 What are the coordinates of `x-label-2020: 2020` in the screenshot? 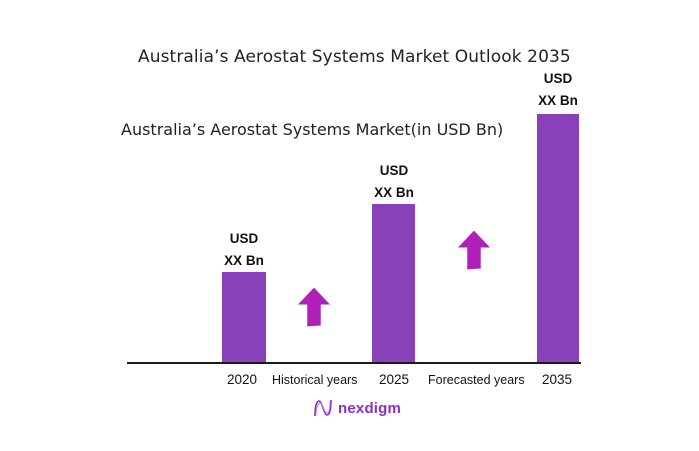 It's located at (242, 379).